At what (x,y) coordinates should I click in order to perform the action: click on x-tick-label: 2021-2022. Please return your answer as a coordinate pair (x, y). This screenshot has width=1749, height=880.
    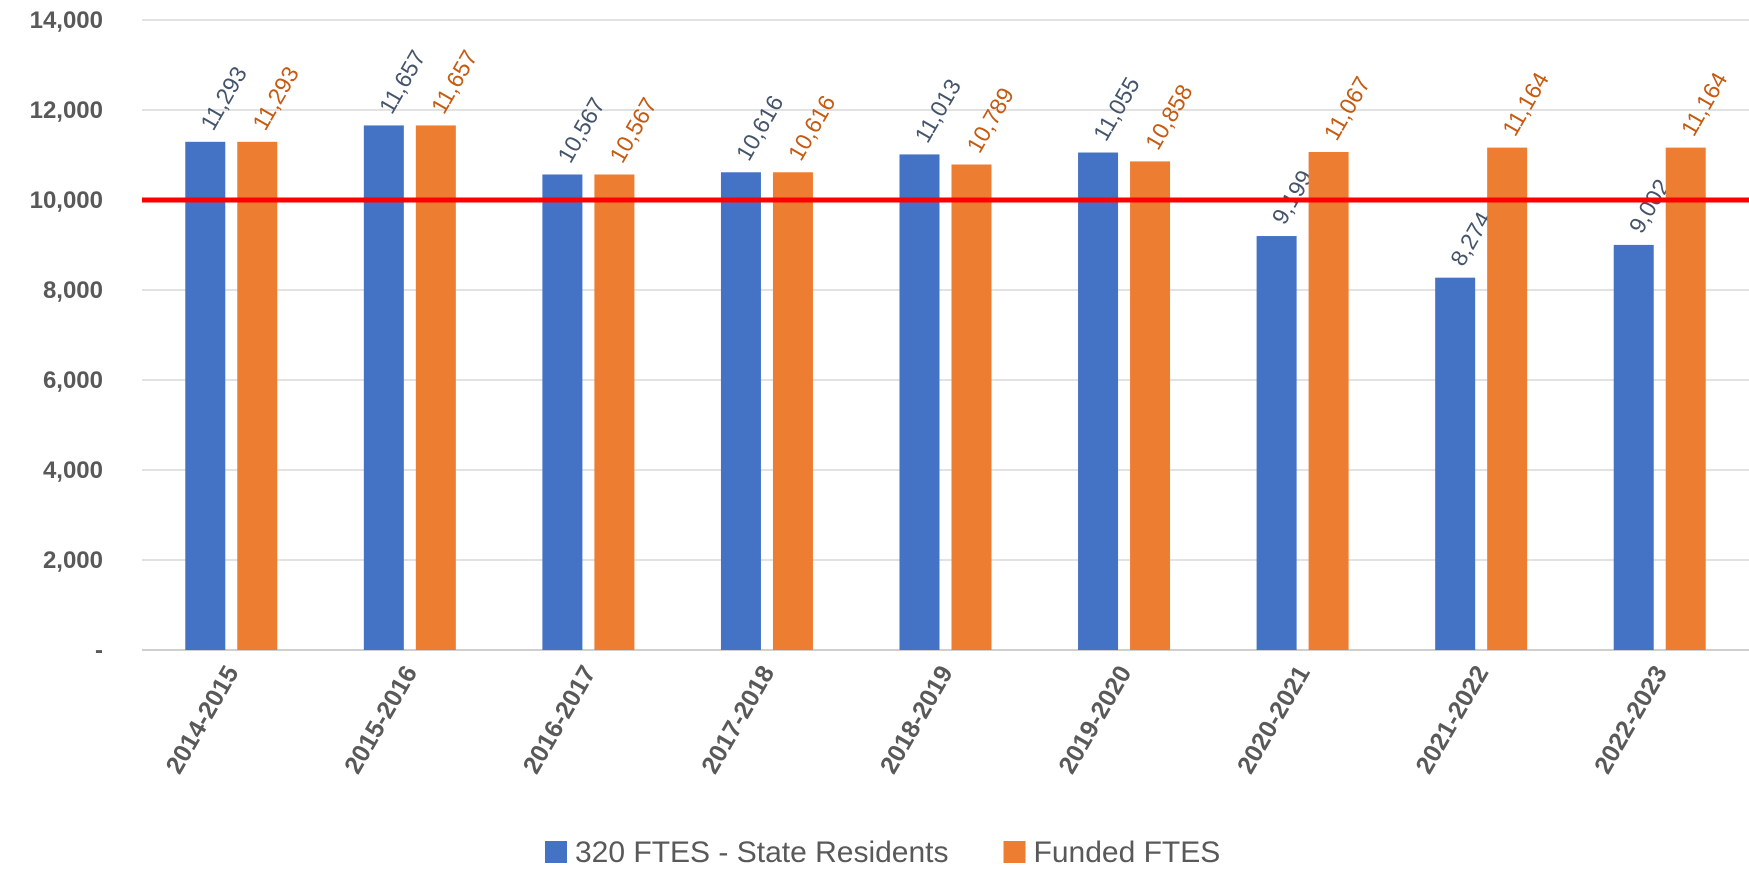
    Looking at the image, I should click on (1452, 720).